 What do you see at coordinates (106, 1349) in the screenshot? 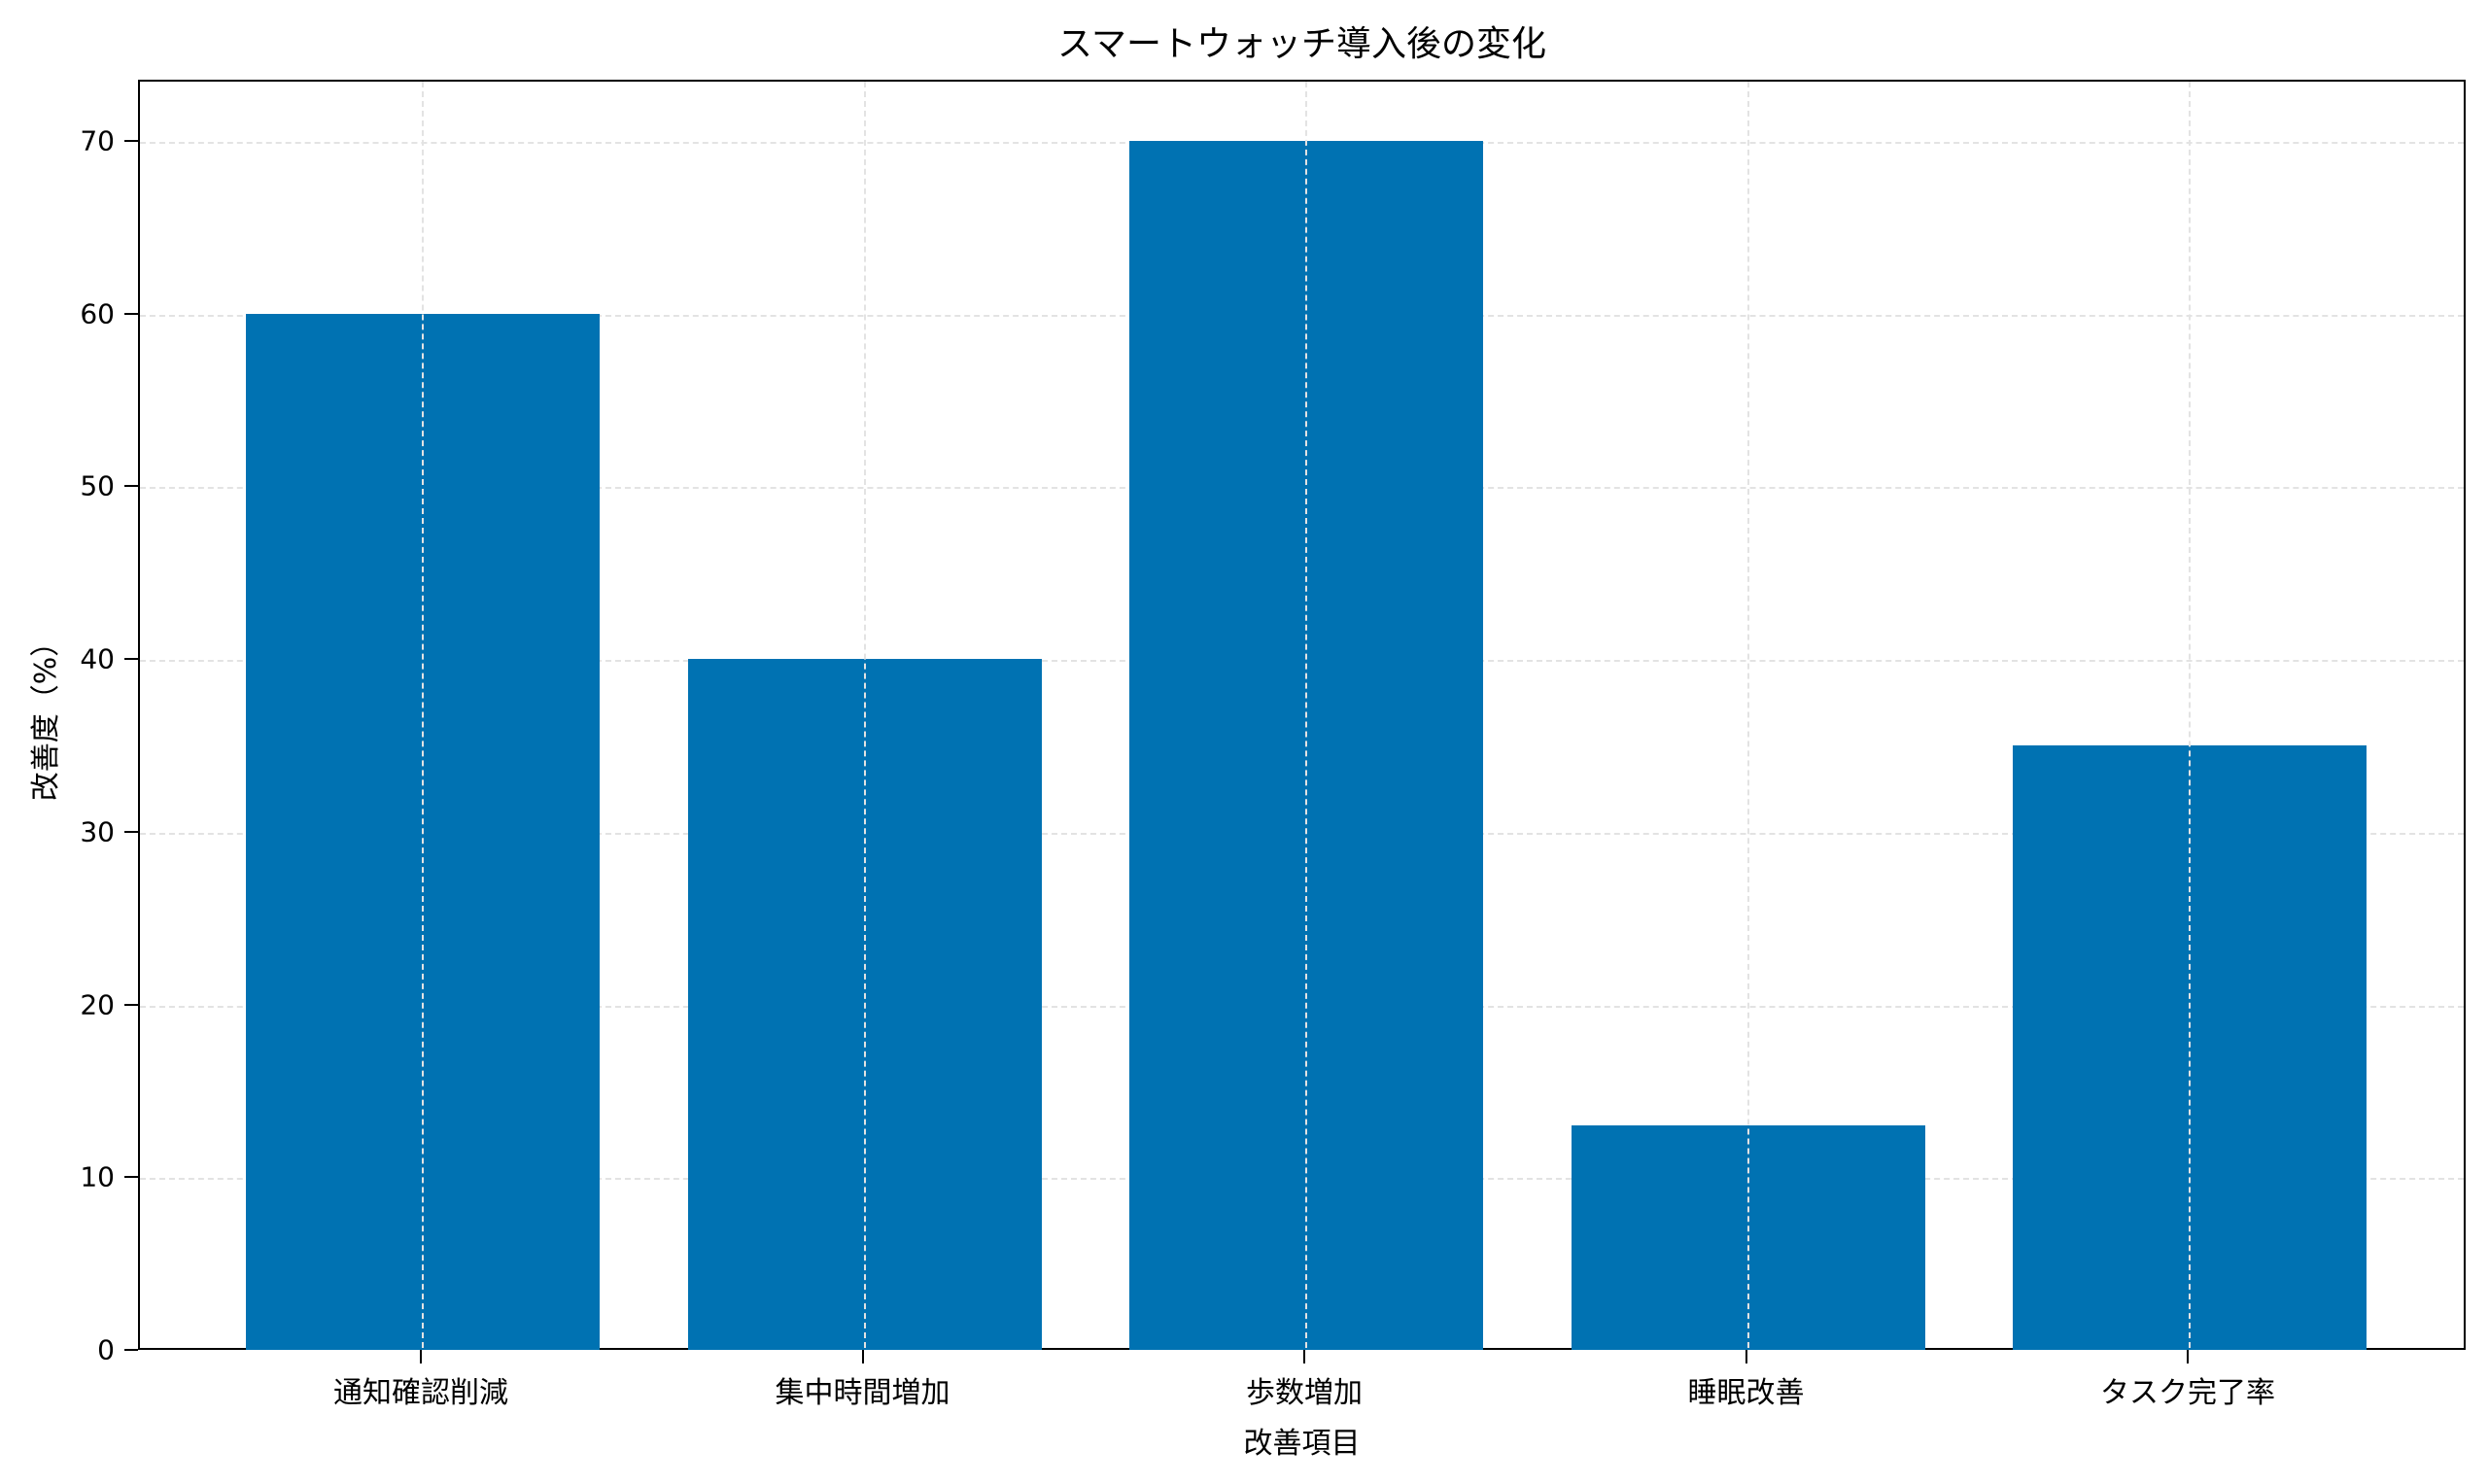
I see `y-tick-label: 0` at bounding box center [106, 1349].